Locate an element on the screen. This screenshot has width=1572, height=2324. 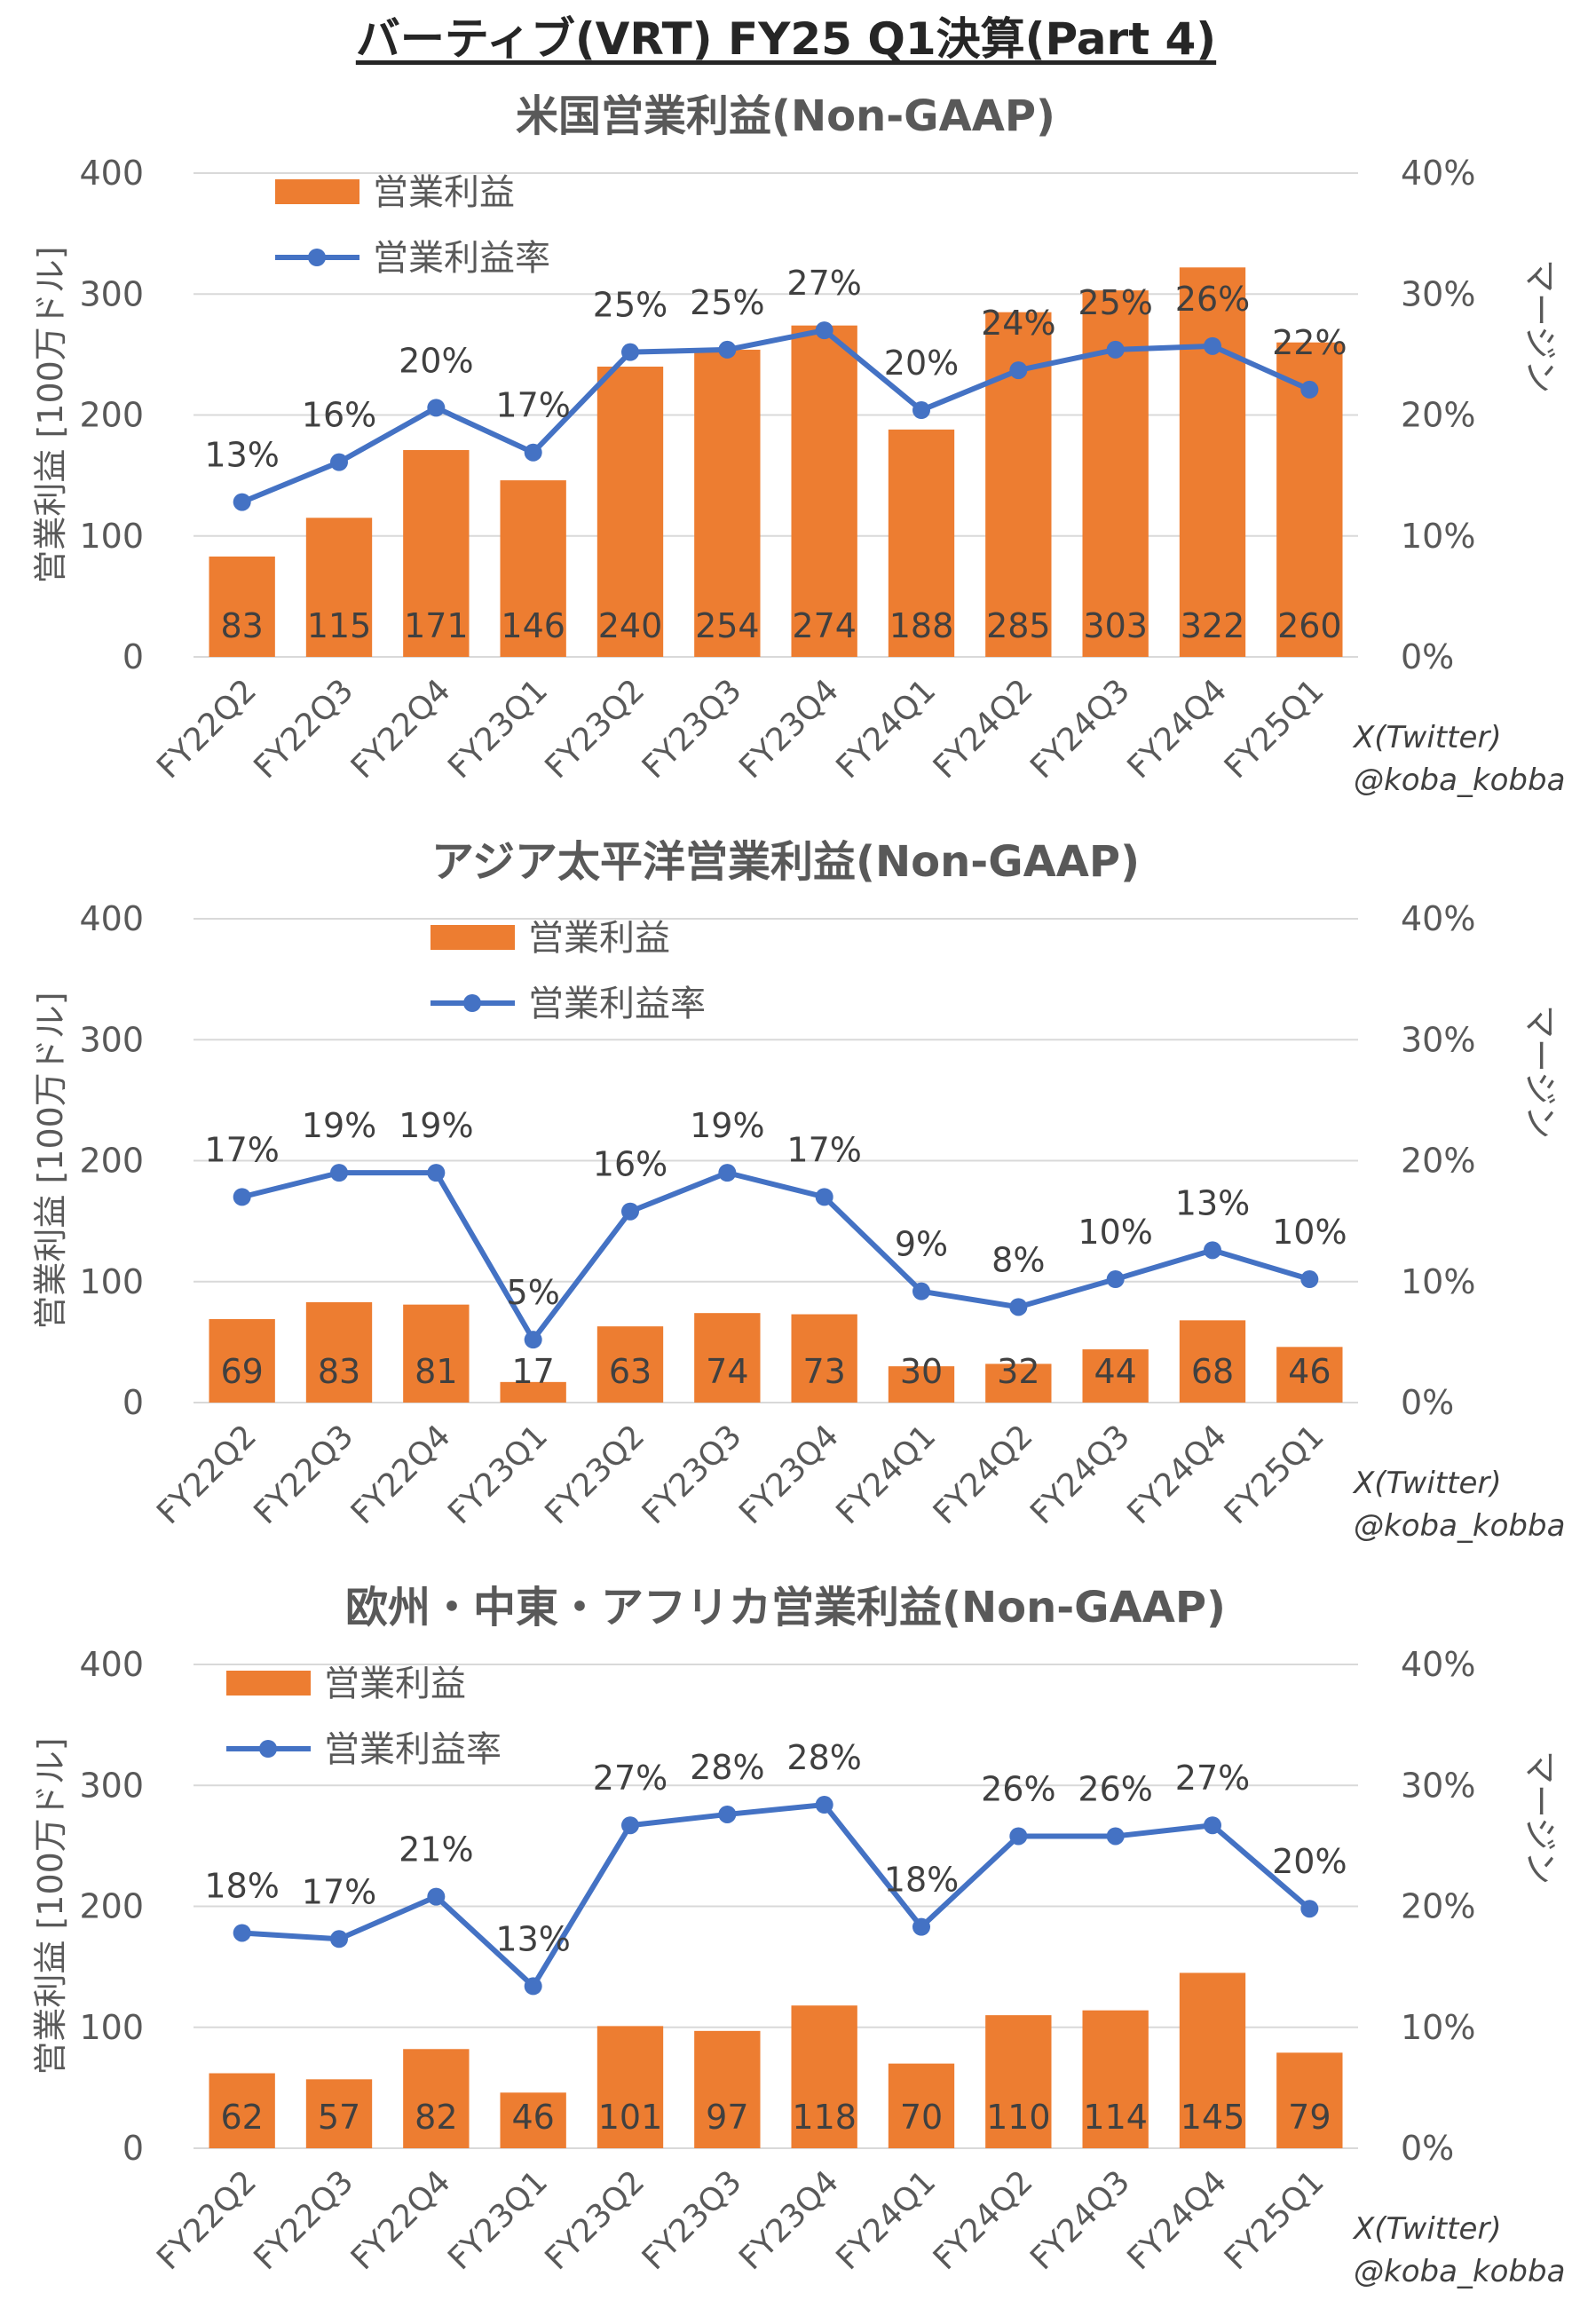
margin-label: 20% is located at coordinates (1309, 1861).